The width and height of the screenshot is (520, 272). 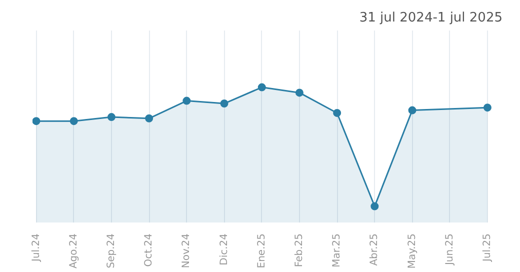 What do you see at coordinates (224, 249) in the screenshot?
I see `x-tick-label: Dic.24` at bounding box center [224, 249].